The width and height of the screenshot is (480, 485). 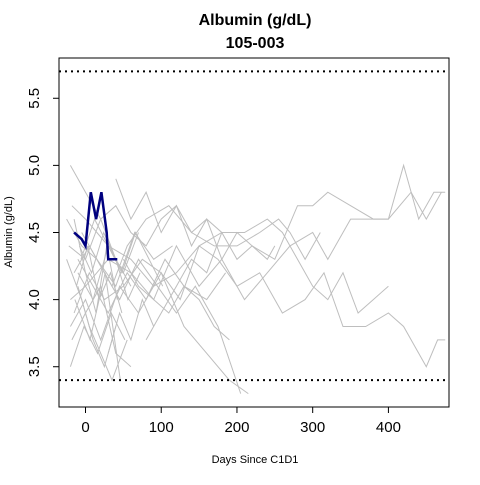 What do you see at coordinates (236, 427) in the screenshot?
I see `x-tick-label-200: 200` at bounding box center [236, 427].